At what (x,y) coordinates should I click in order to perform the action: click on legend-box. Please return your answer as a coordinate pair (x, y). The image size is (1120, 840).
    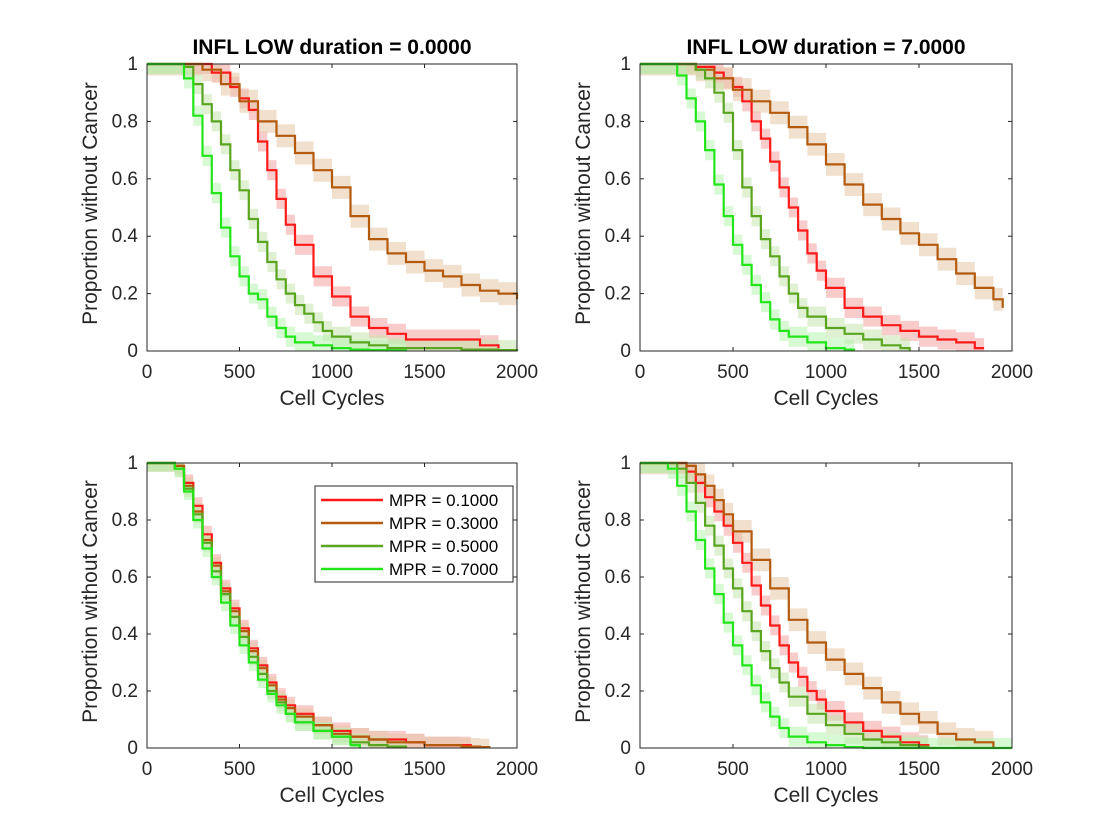
    Looking at the image, I should click on (414, 534).